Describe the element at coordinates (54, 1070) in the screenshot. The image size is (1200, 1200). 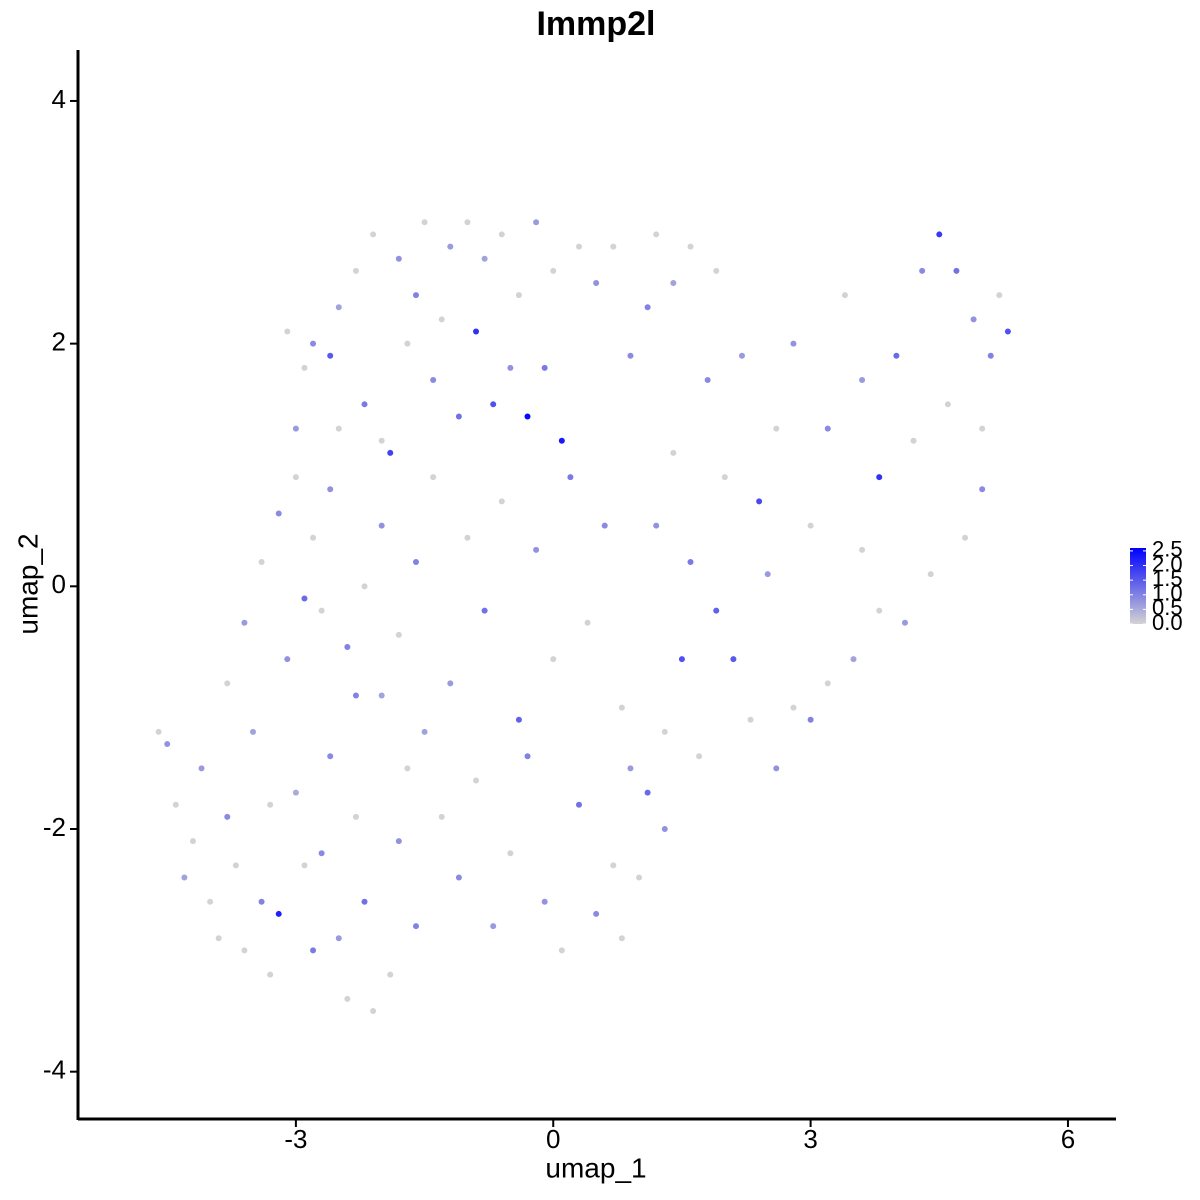
I see `y-tick-label: -4` at that location.